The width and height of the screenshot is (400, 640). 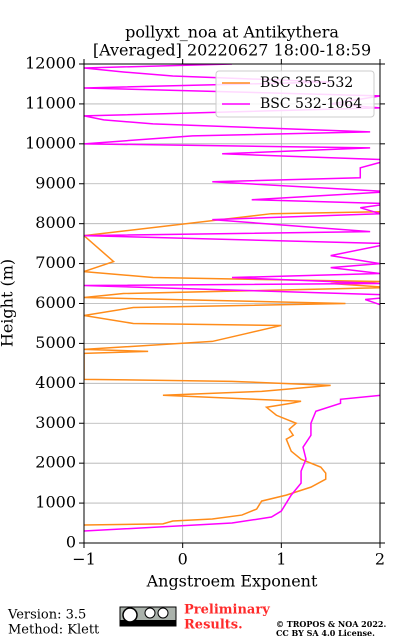 I want to click on x-axis-label: Angstroem Exponent, so click(x=232, y=581).